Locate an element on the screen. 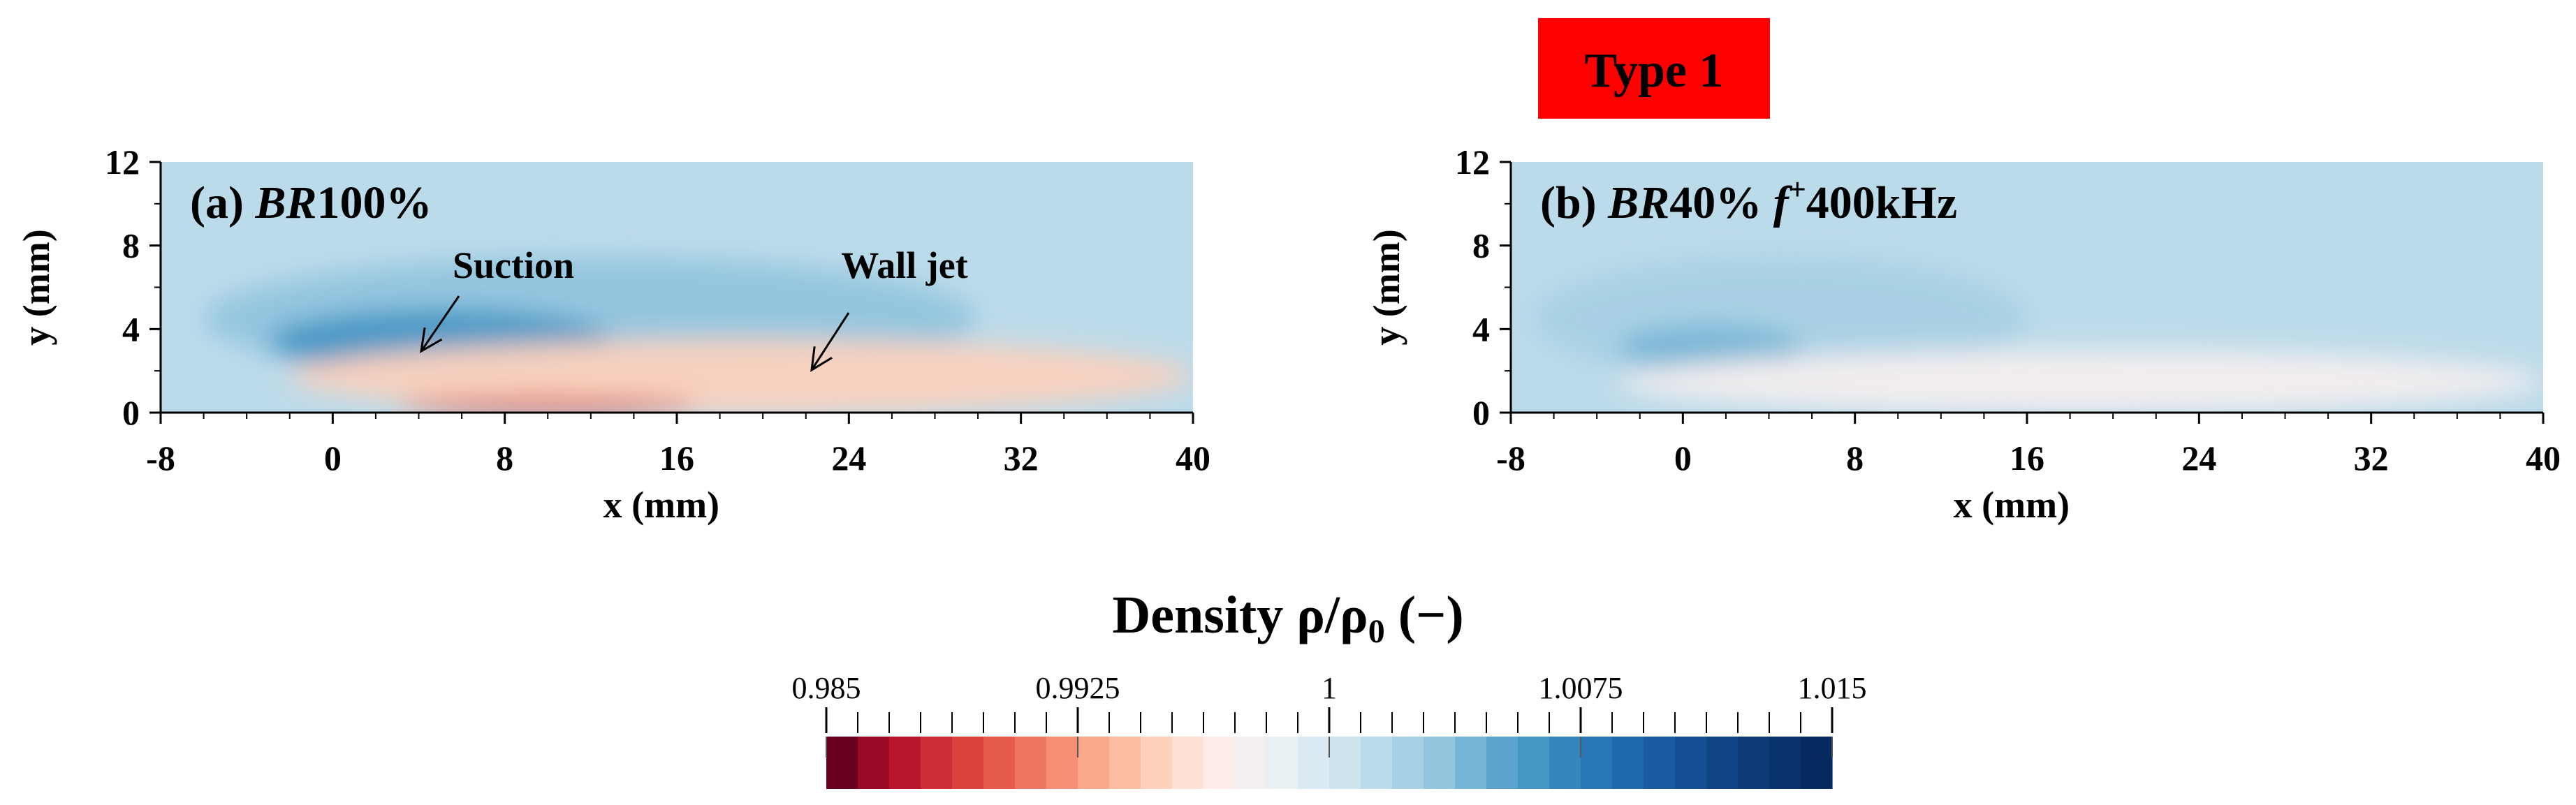 The width and height of the screenshot is (2576, 805). colorbar-tick-label: 1.0075 is located at coordinates (1581, 688).